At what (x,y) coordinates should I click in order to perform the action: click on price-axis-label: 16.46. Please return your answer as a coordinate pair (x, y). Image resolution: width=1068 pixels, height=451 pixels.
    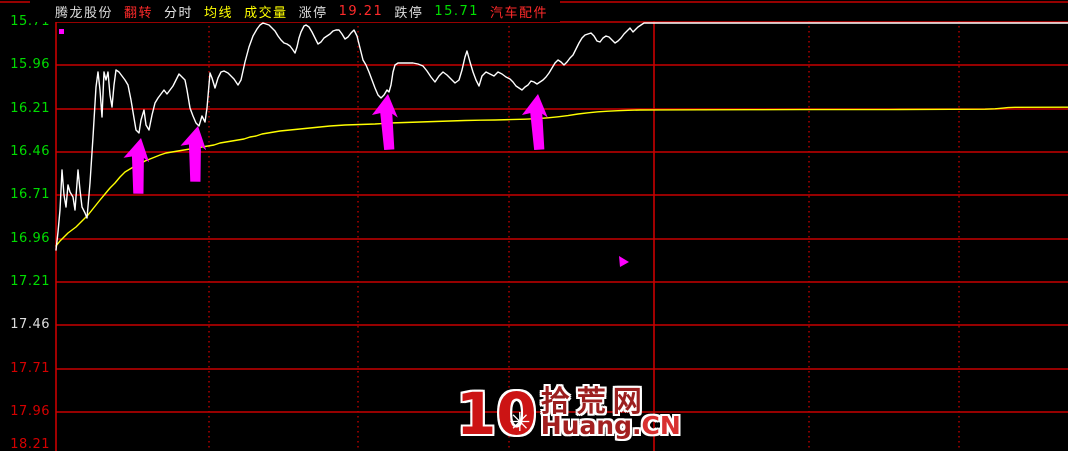
    Looking at the image, I should click on (30, 151).